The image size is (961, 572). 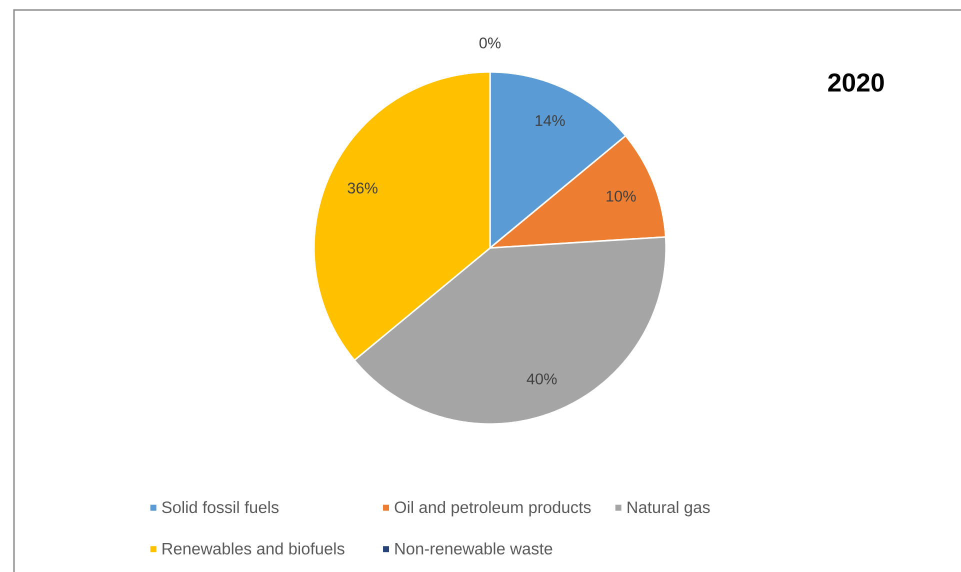 I want to click on legend-label: Renewables and biofuels, so click(x=253, y=548).